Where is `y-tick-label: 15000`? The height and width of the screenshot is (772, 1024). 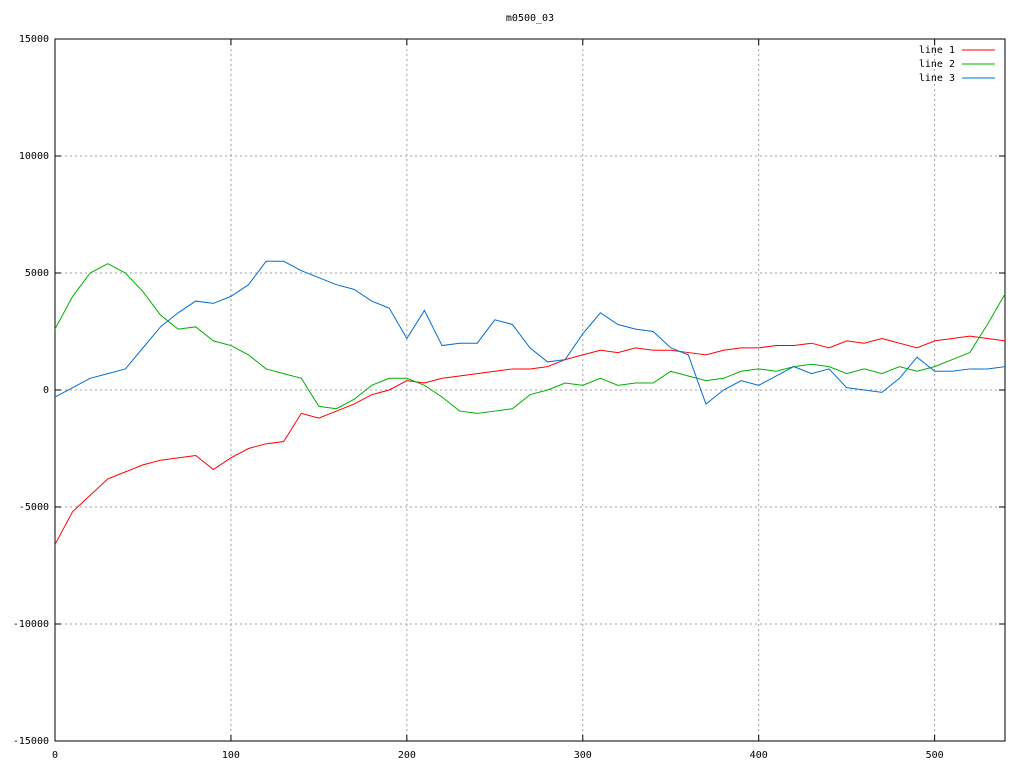
y-tick-label: 15000 is located at coordinates (34, 39).